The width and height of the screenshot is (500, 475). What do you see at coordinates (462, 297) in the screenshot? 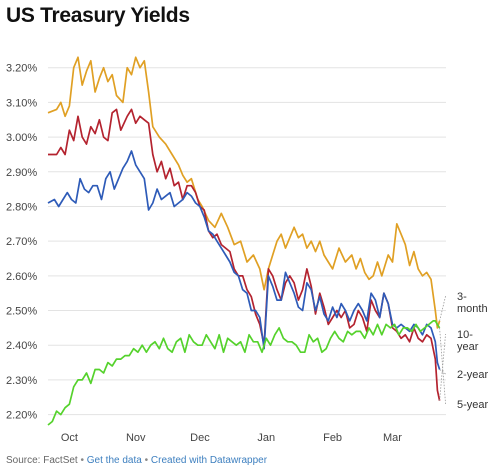
I see `series-label: 3-` at bounding box center [462, 297].